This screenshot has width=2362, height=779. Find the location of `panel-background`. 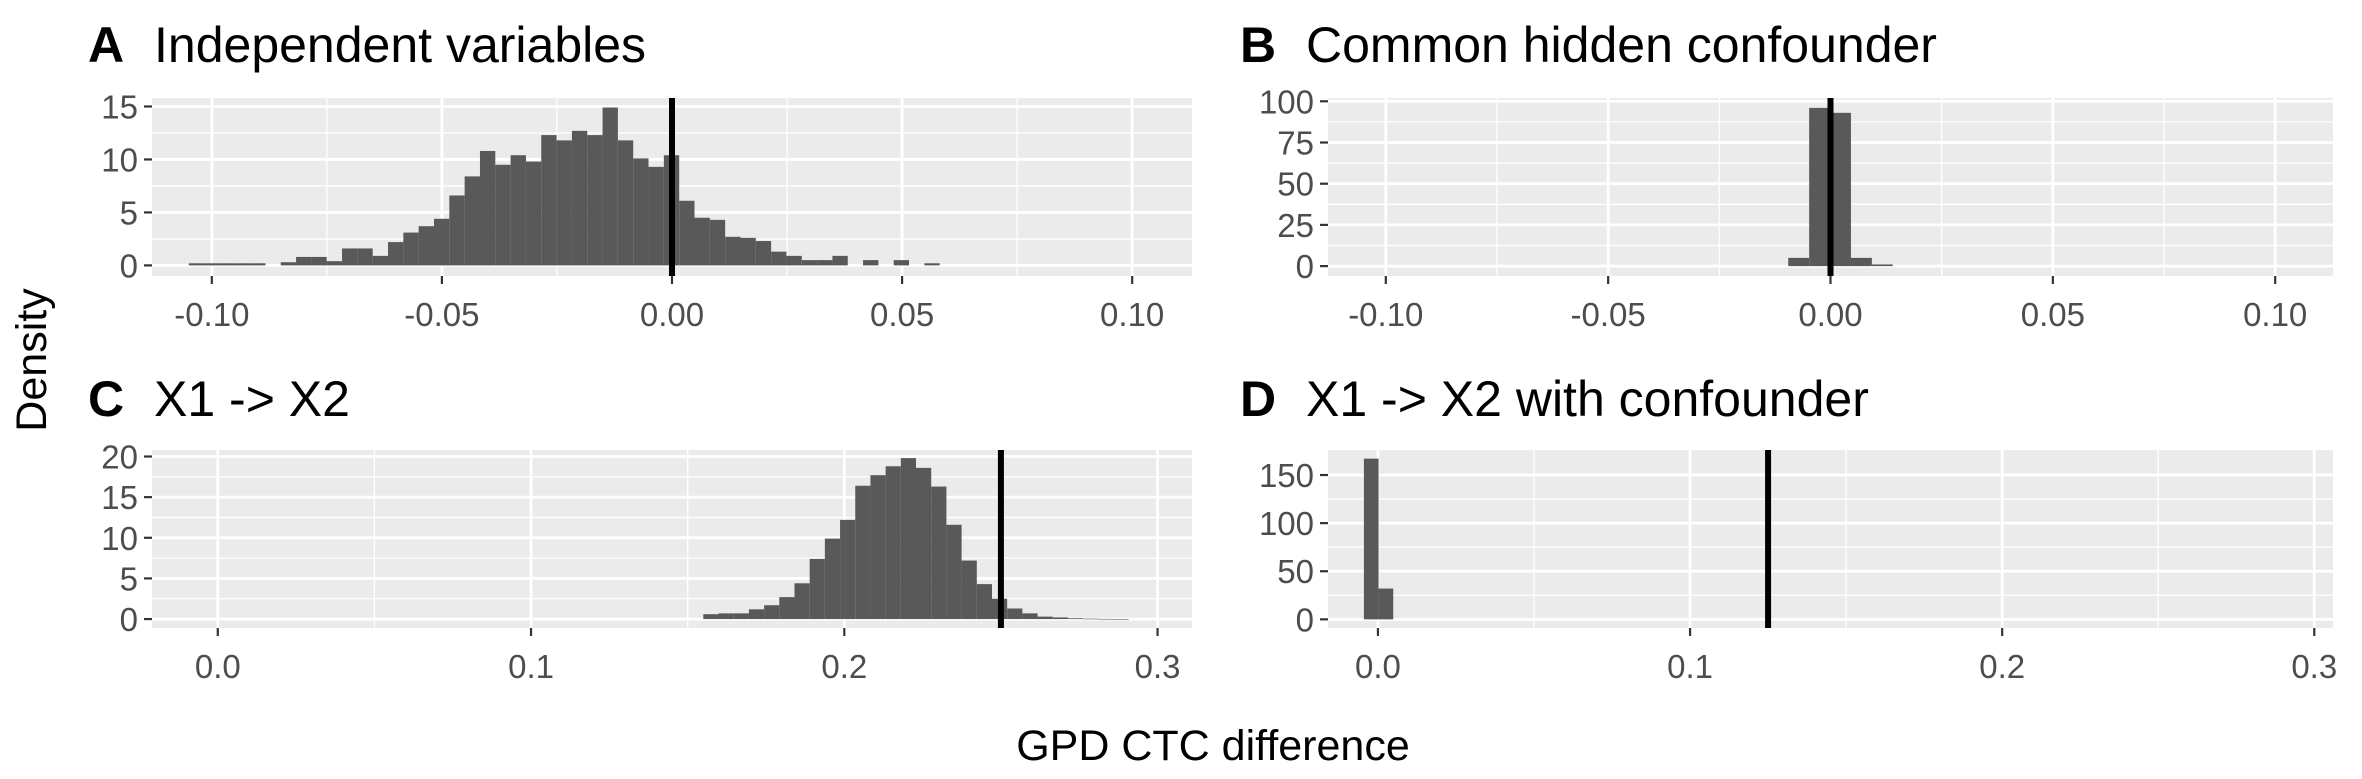

panel-background is located at coordinates (1830, 539).